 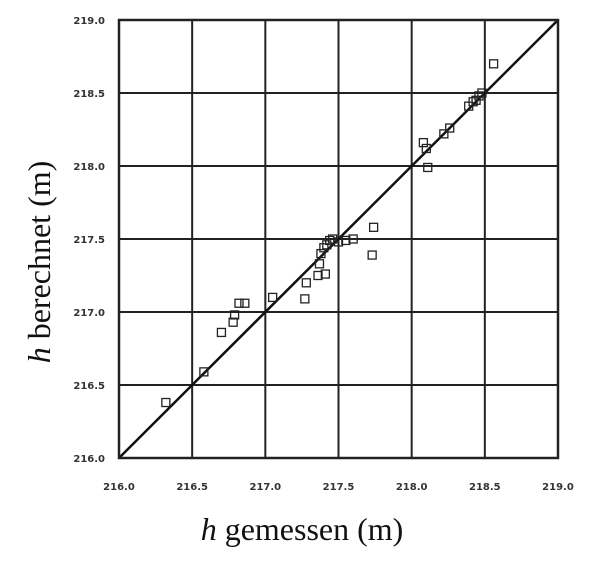 What do you see at coordinates (485, 487) in the screenshot?
I see `x-tick-label: 218.5` at bounding box center [485, 487].